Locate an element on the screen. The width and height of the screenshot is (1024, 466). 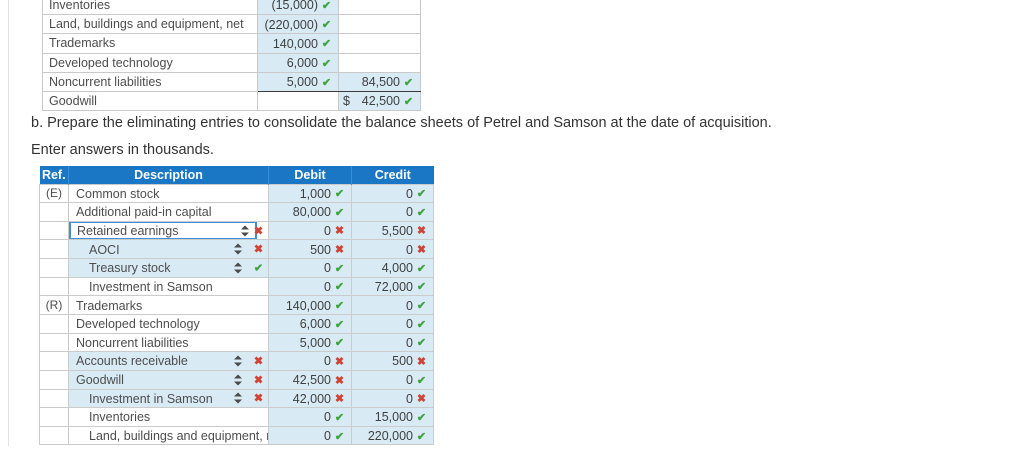
debit-input: 140,000 ✔ is located at coordinates (310, 305).